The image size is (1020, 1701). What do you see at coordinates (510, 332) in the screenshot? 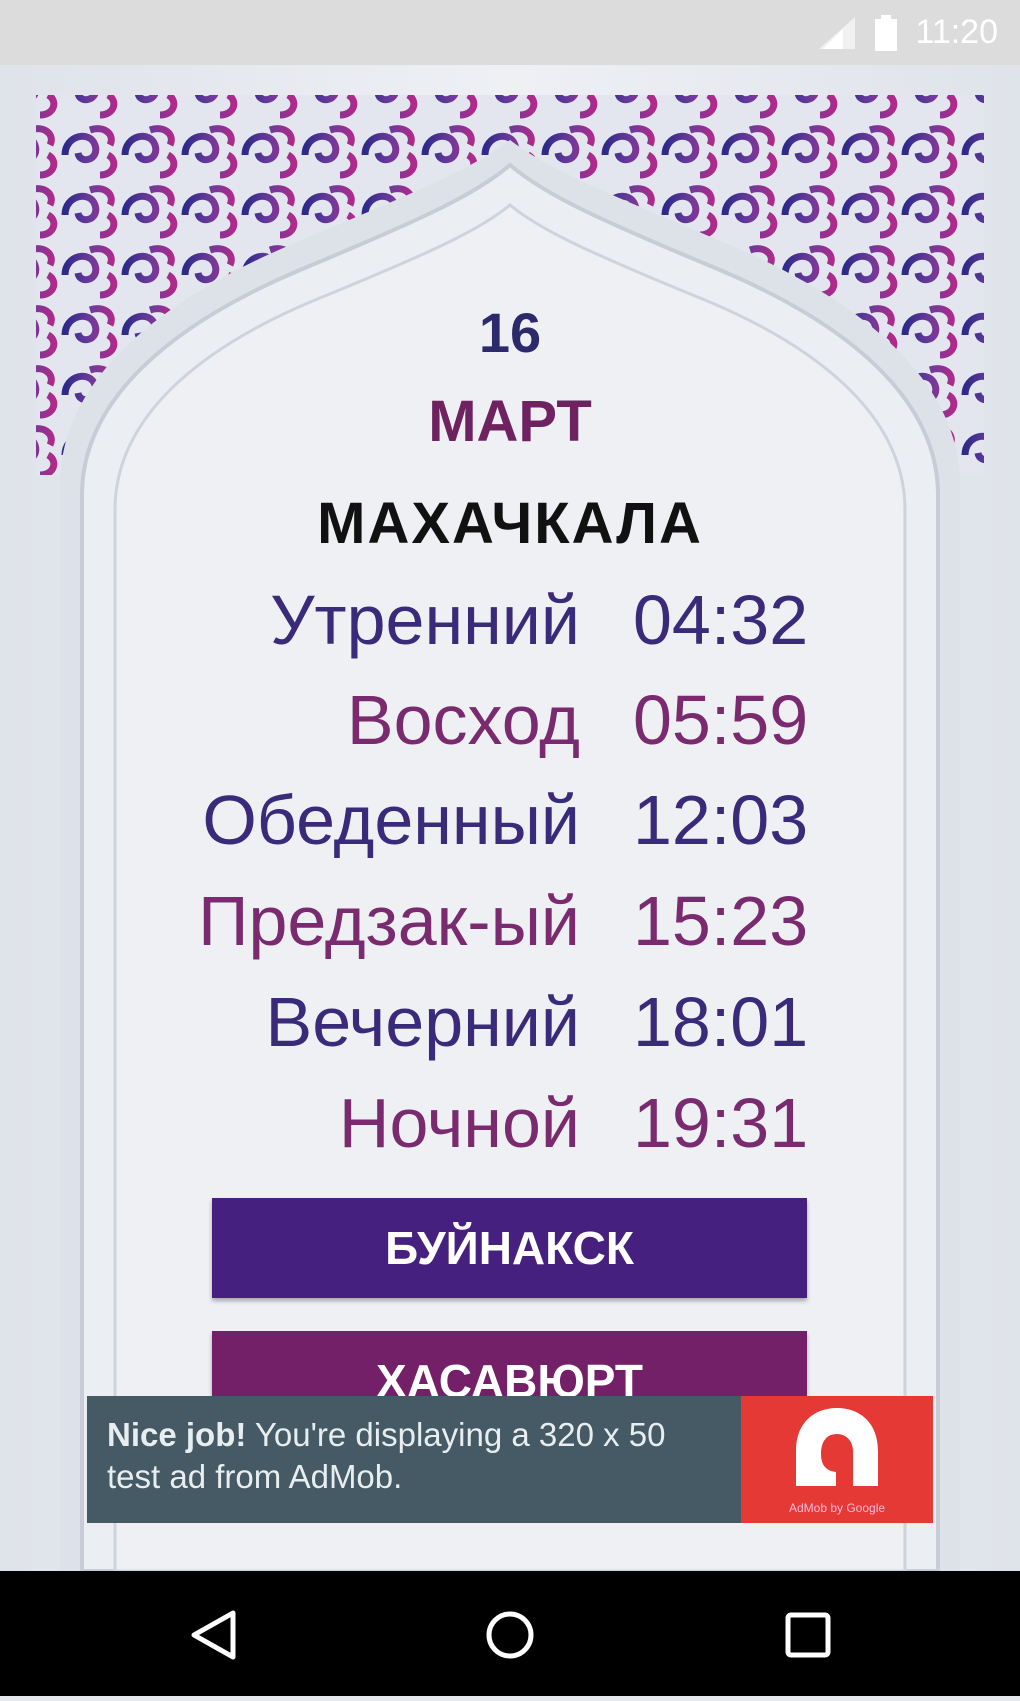
I see `date-day: 16` at bounding box center [510, 332].